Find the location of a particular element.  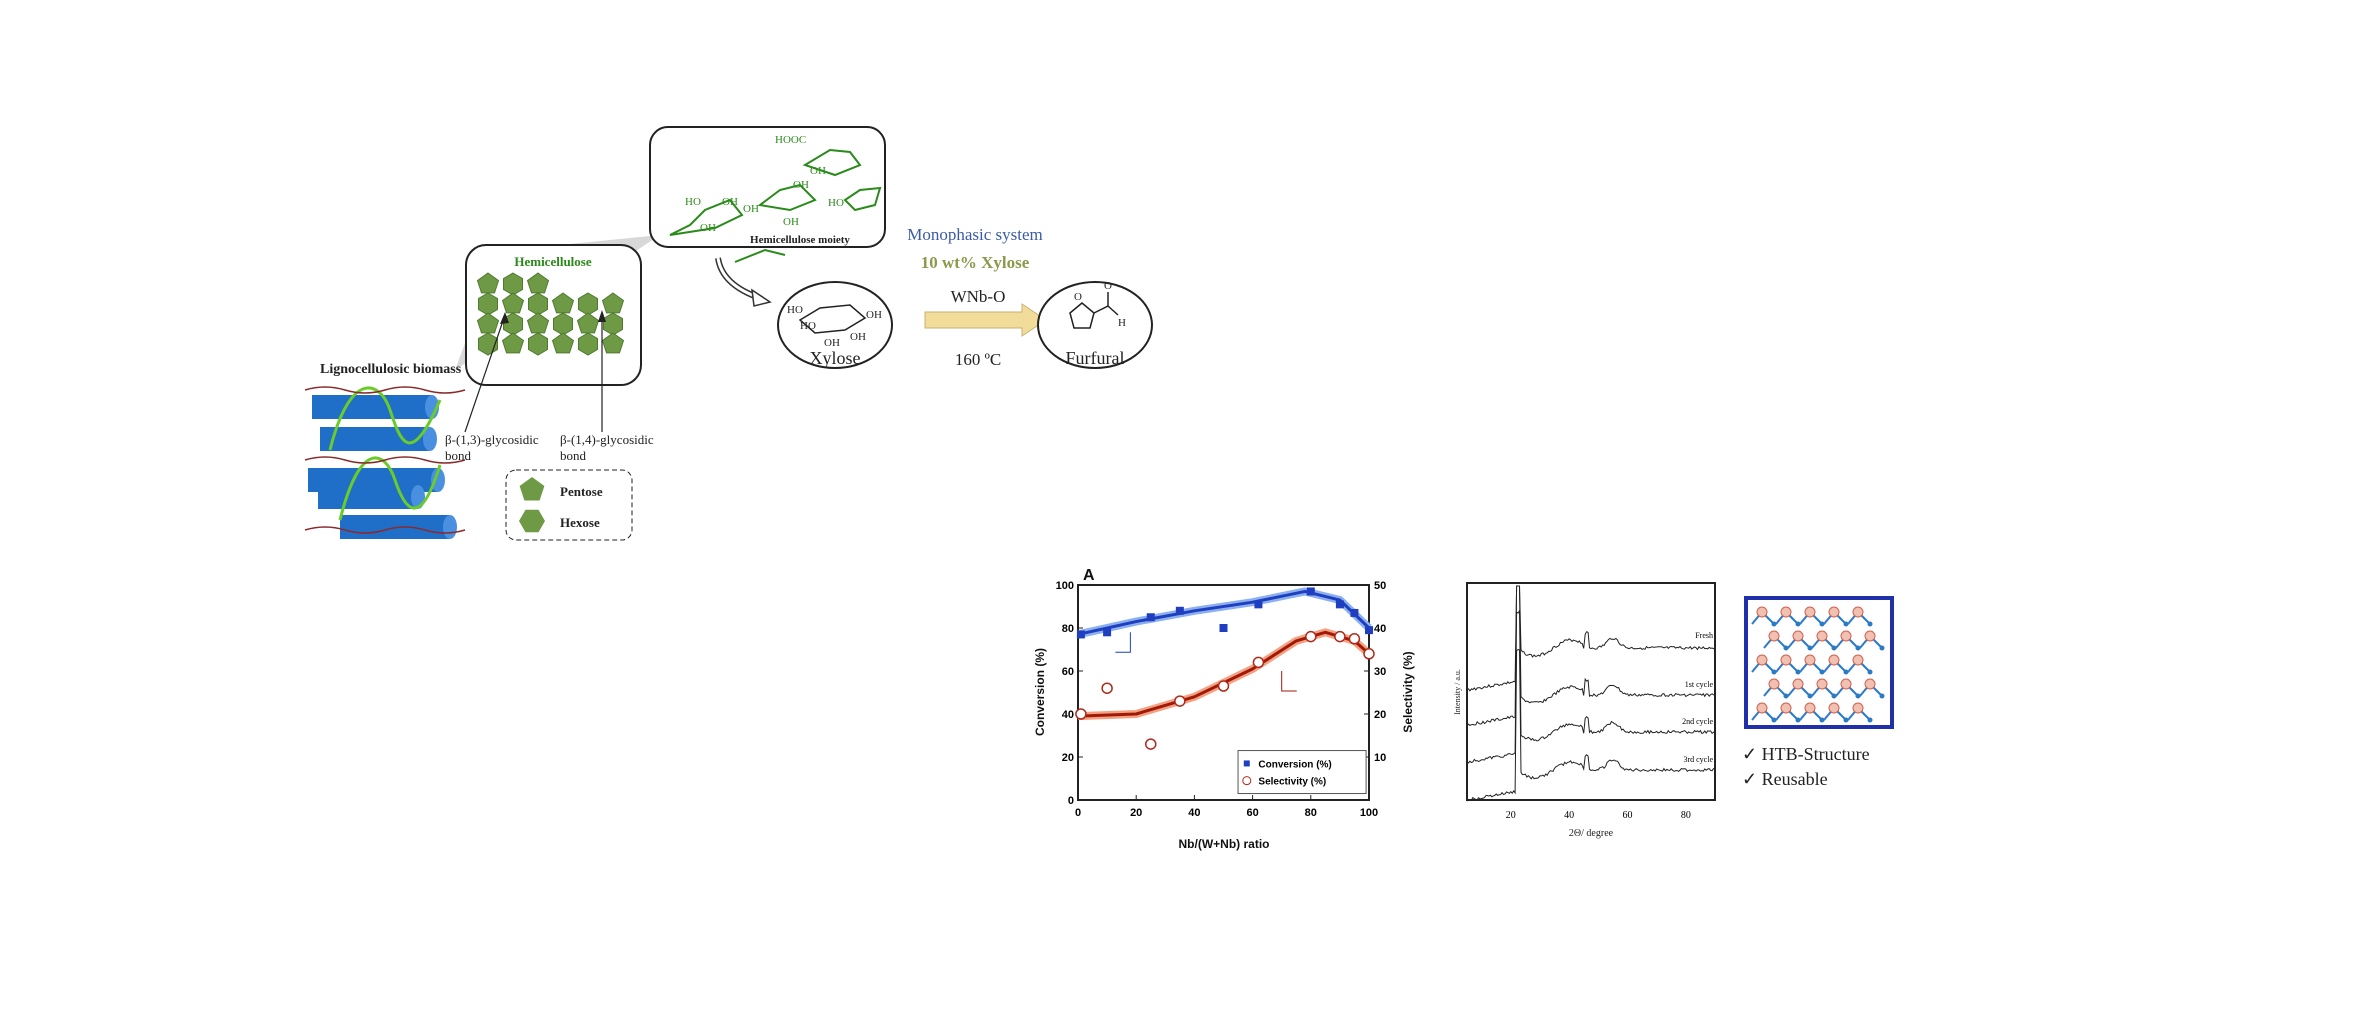

group-label: H is located at coordinates (1122, 323).